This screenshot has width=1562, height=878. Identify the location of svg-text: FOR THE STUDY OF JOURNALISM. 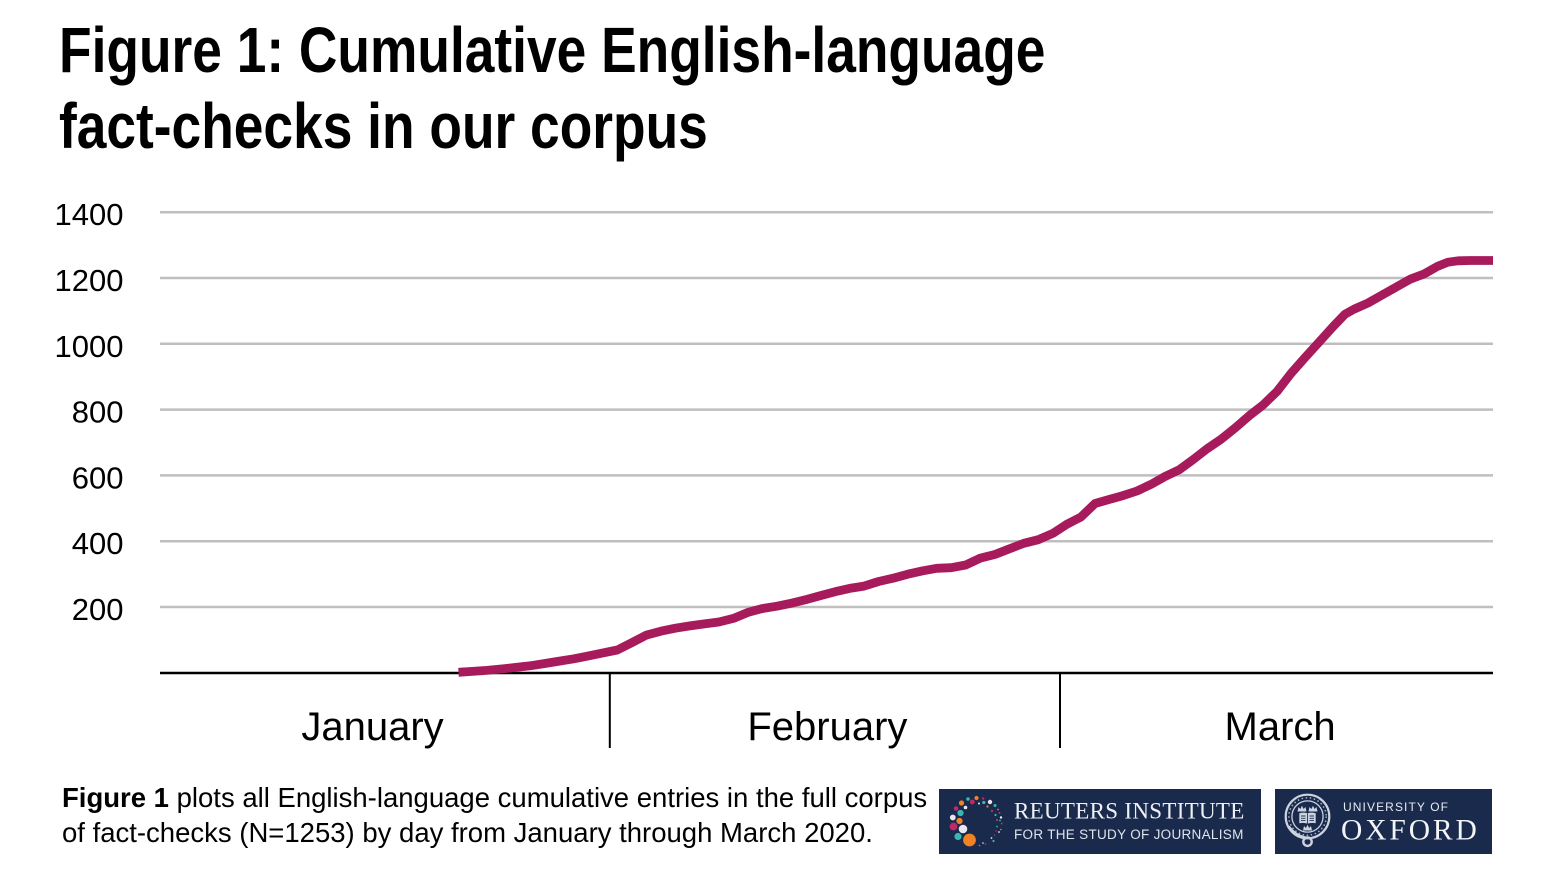
(1129, 834).